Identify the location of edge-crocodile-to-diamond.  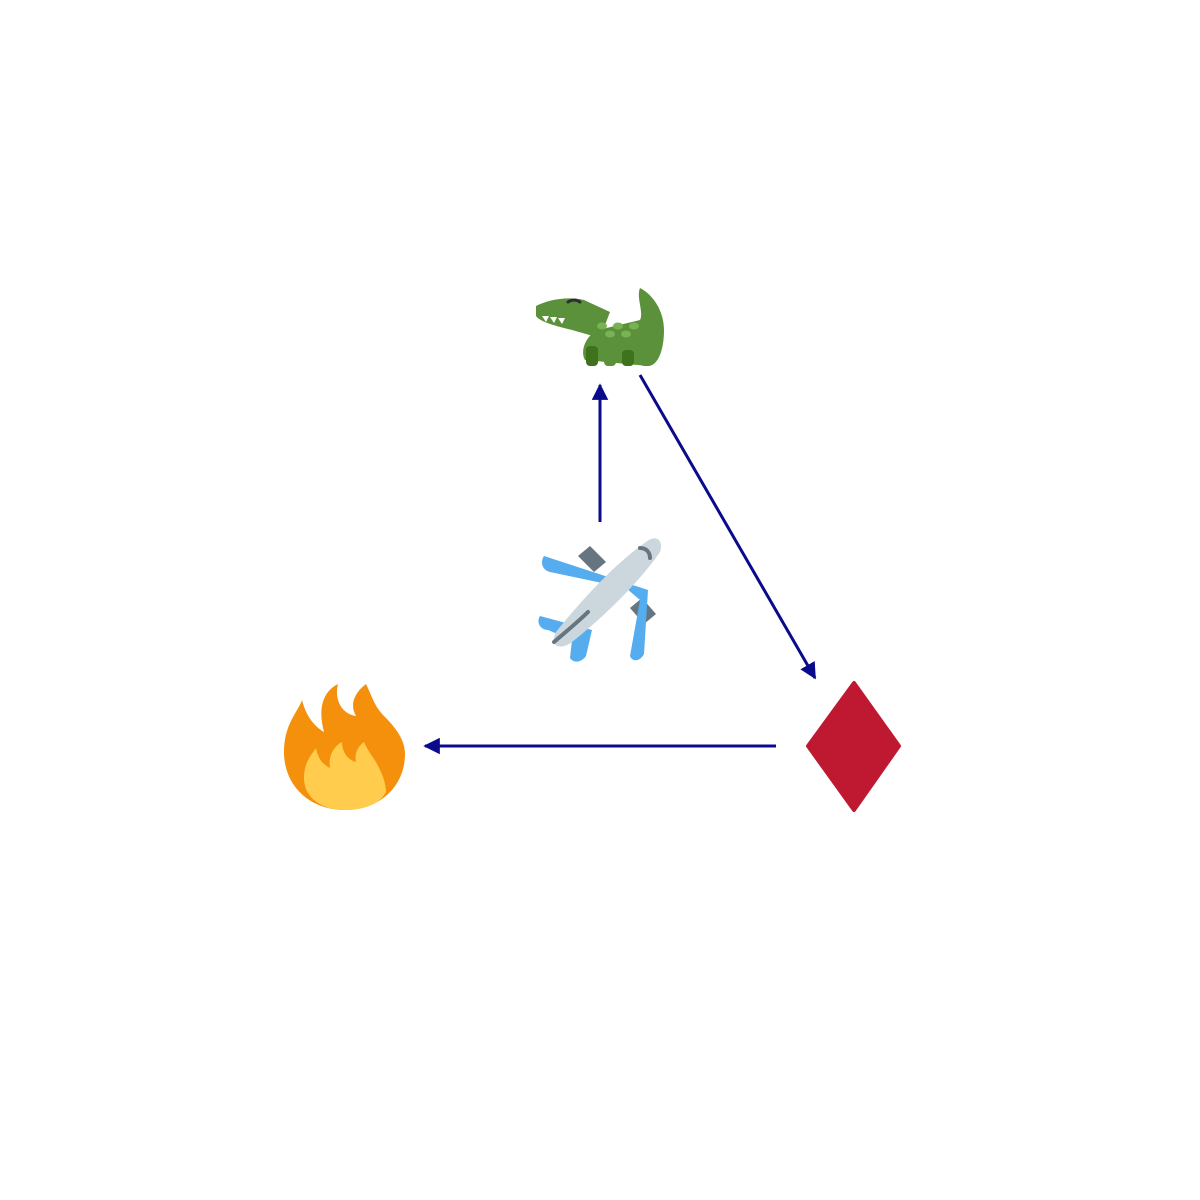
(727, 527).